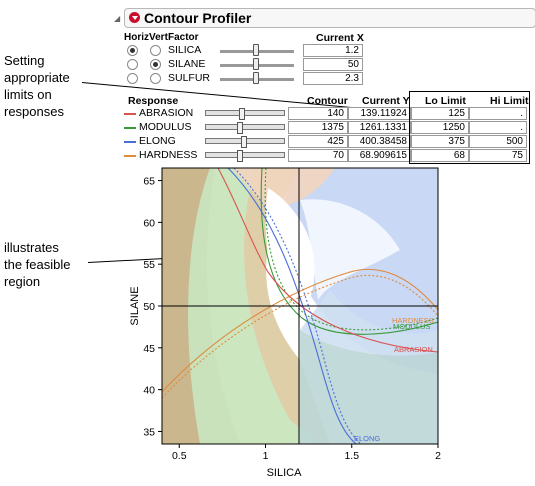  What do you see at coordinates (149, 432) in the screenshot?
I see `y-tick-label: 35` at bounding box center [149, 432].